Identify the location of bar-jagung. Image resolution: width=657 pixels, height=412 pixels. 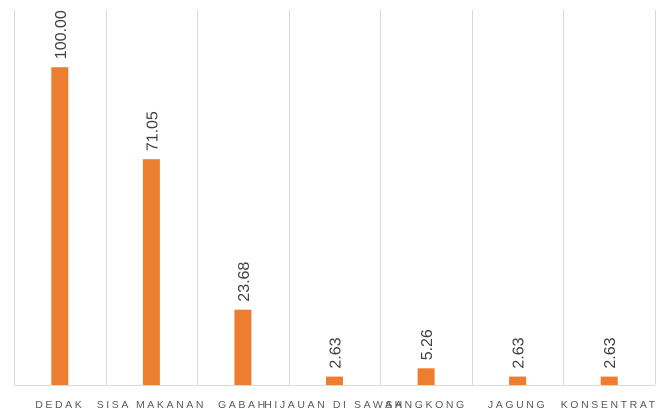
(518, 380).